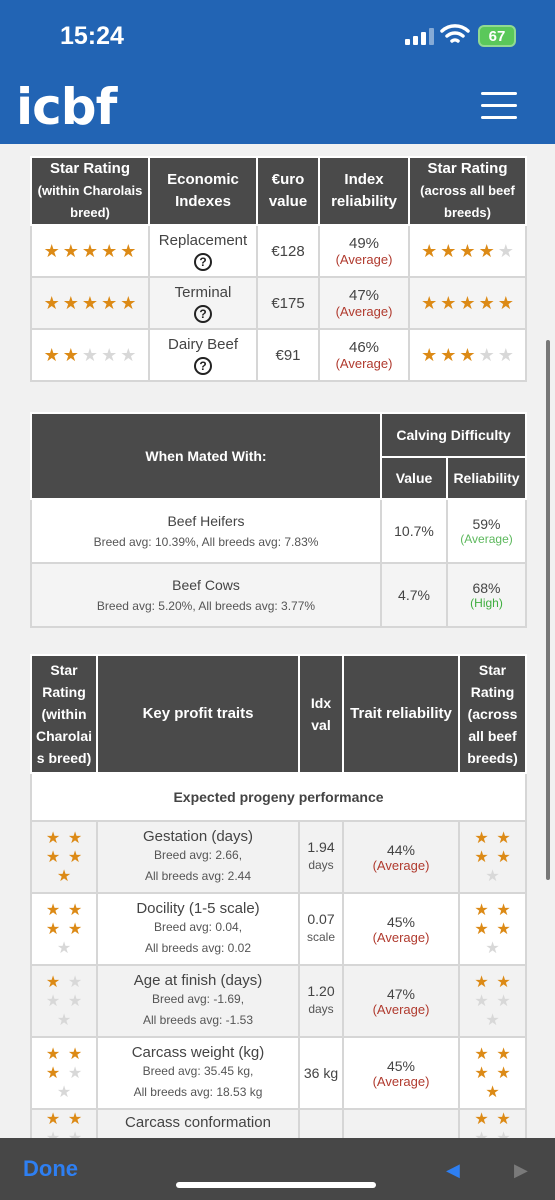 The height and width of the screenshot is (1200, 555). Describe the element at coordinates (50, 1168) in the screenshot. I see `done-button: Done` at that location.